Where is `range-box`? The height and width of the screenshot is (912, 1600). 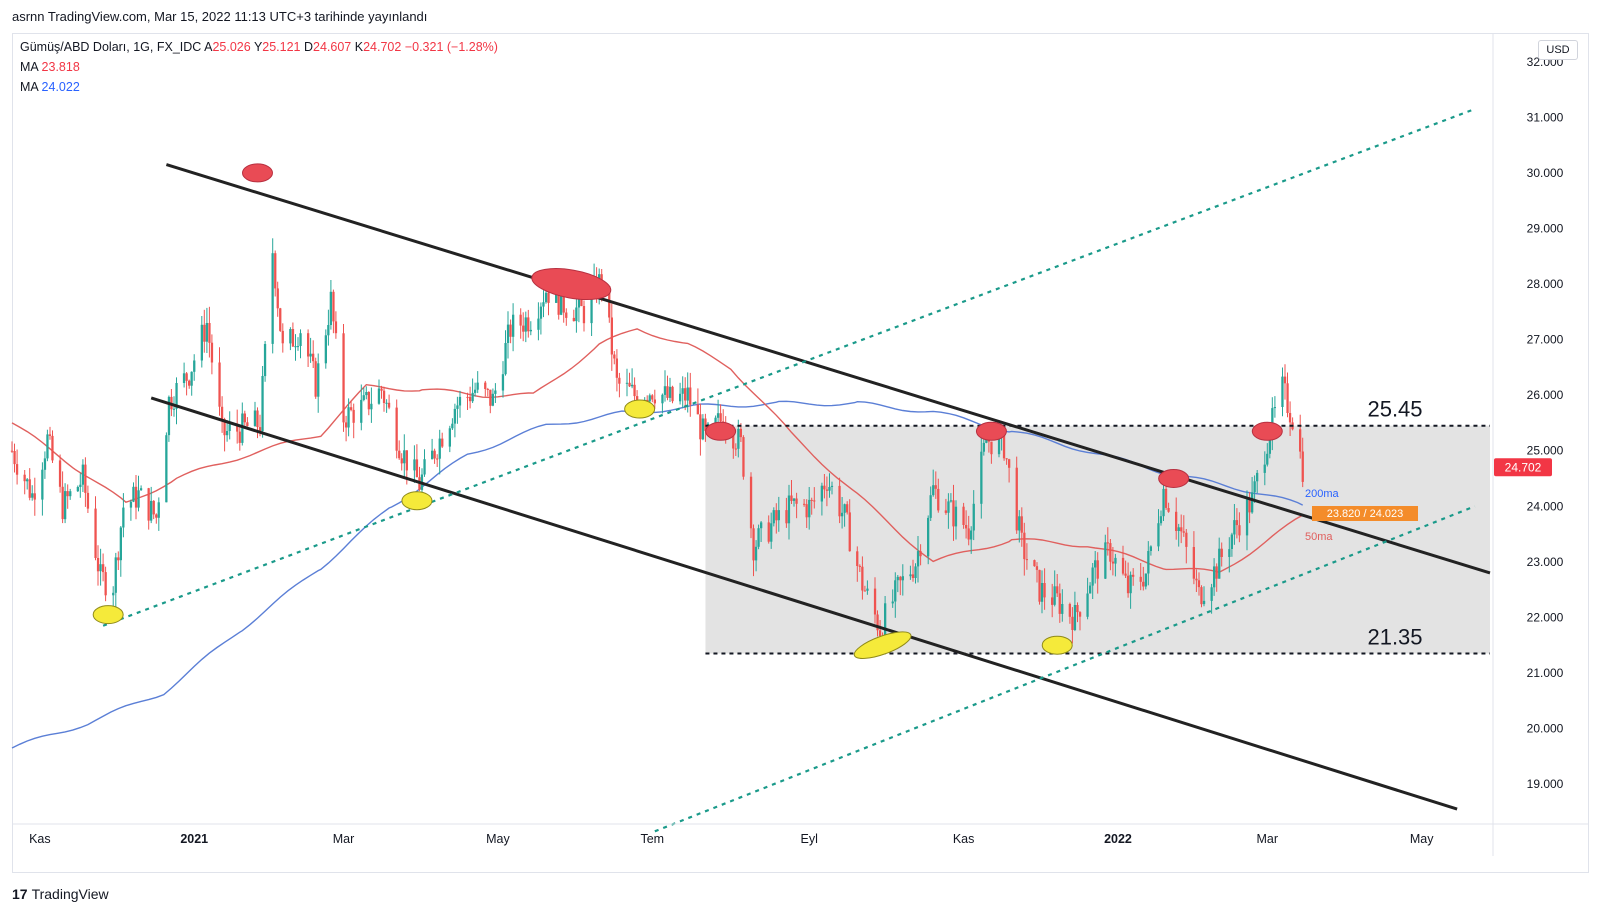
range-box is located at coordinates (1097, 539).